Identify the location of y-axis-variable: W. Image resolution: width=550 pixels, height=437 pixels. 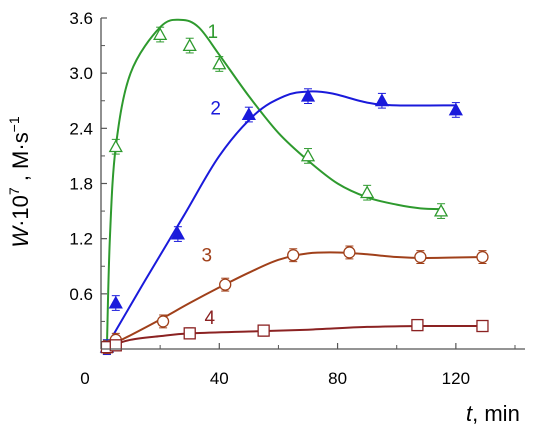
(20, 236).